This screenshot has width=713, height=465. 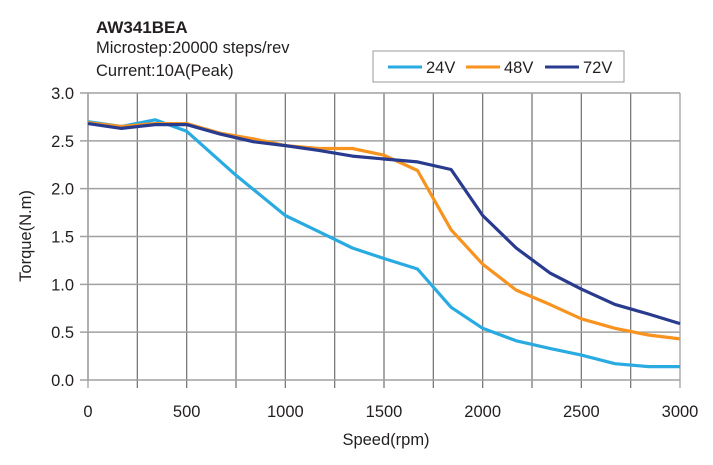 What do you see at coordinates (26, 236) in the screenshot?
I see `y-axis-label: Torque(N.m)` at bounding box center [26, 236].